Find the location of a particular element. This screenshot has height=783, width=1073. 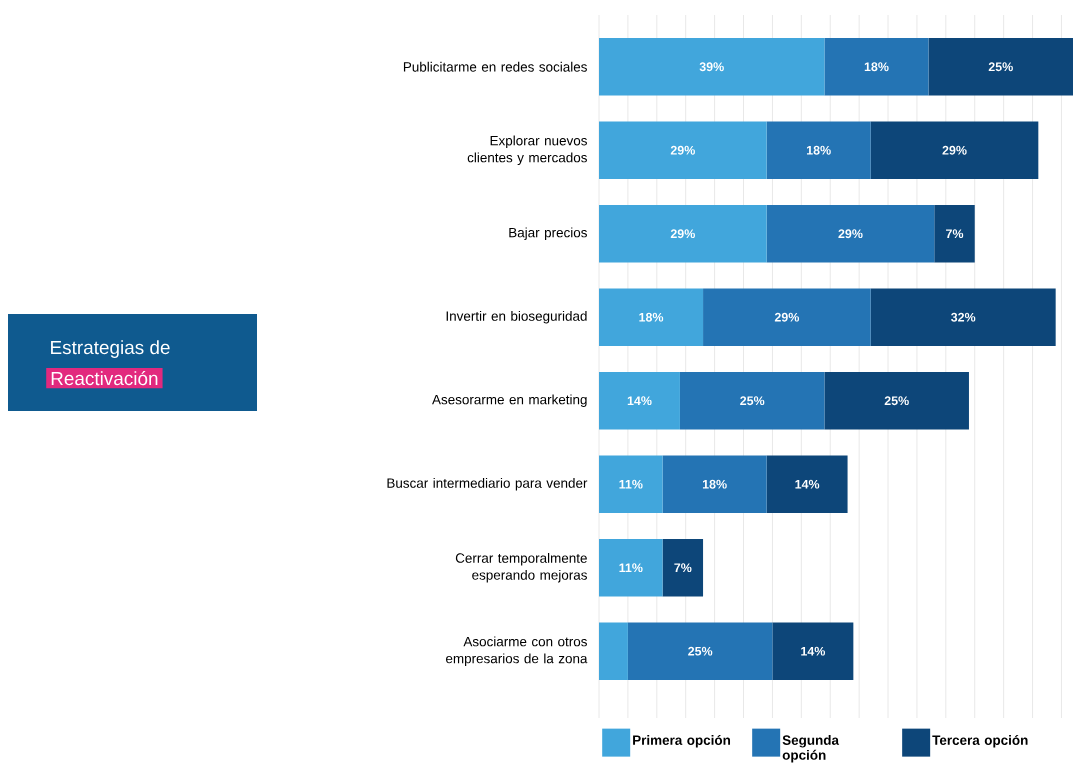

y-tick-label: Asesorarme en marketing is located at coordinates (509, 401).